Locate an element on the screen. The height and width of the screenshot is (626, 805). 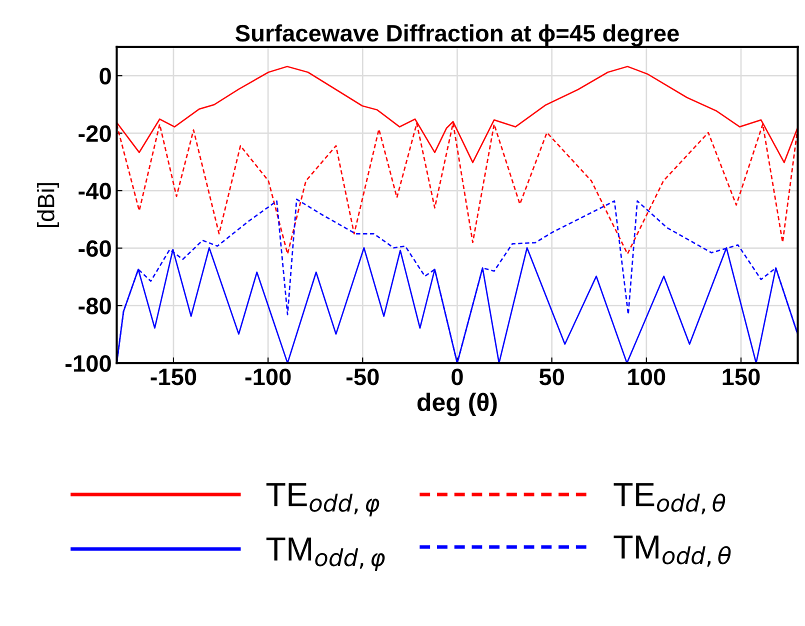
x-tick-label: -50 is located at coordinates (362, 377).